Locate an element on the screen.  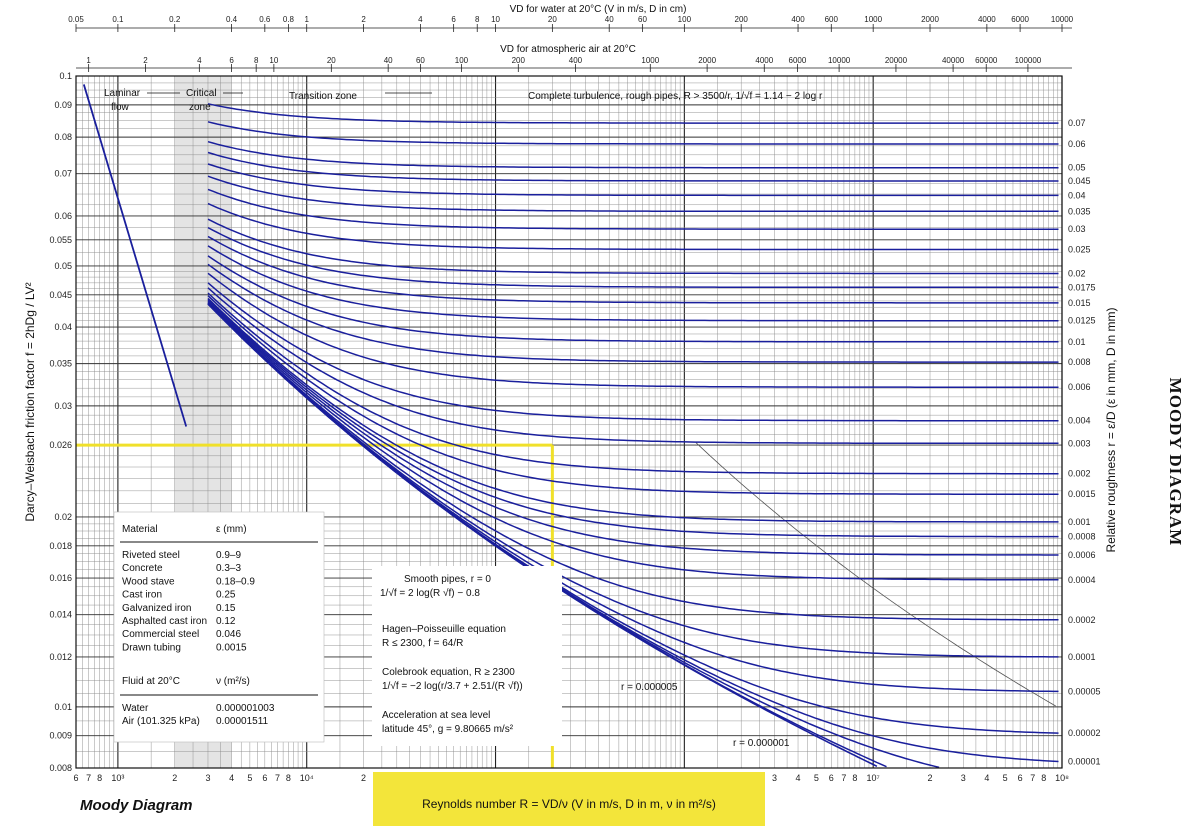
top-axis-water-label: 6000 is located at coordinates (1020, 19).